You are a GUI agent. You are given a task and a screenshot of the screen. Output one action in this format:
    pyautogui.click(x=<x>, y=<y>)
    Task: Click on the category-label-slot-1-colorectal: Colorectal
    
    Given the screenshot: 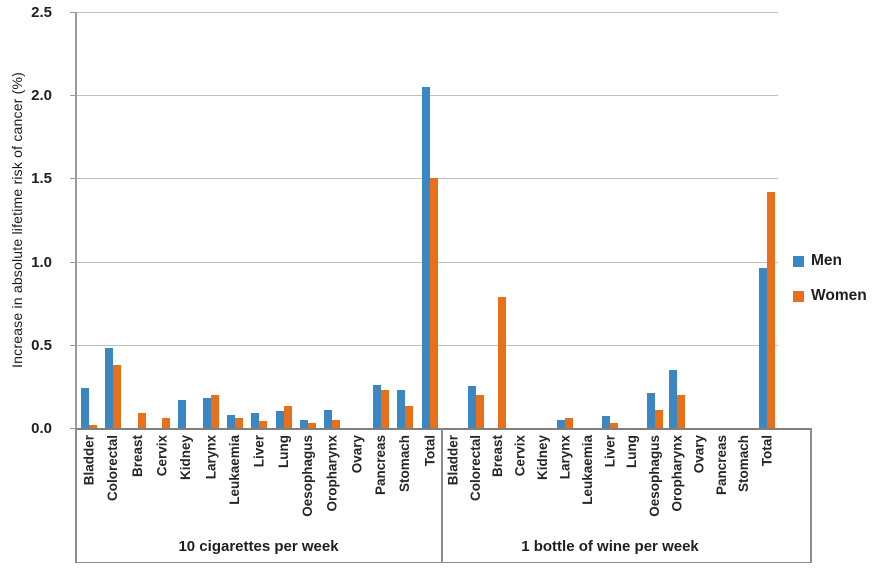 What is the action you would take?
    pyautogui.click(x=475, y=483)
    